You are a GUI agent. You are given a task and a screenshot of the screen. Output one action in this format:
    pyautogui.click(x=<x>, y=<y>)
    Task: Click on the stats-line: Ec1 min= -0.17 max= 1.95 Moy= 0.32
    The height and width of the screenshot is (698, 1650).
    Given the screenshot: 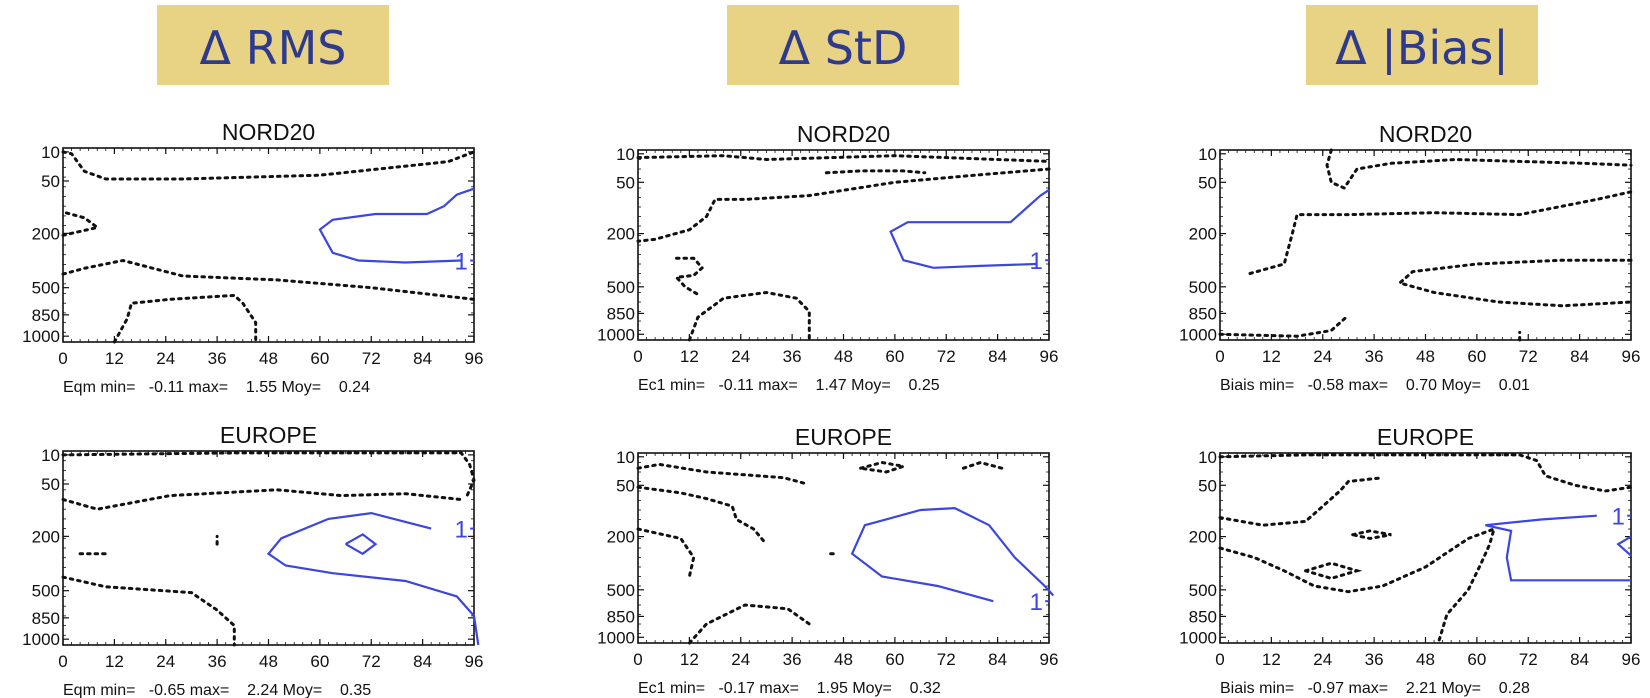 What is the action you would take?
    pyautogui.click(x=789, y=688)
    